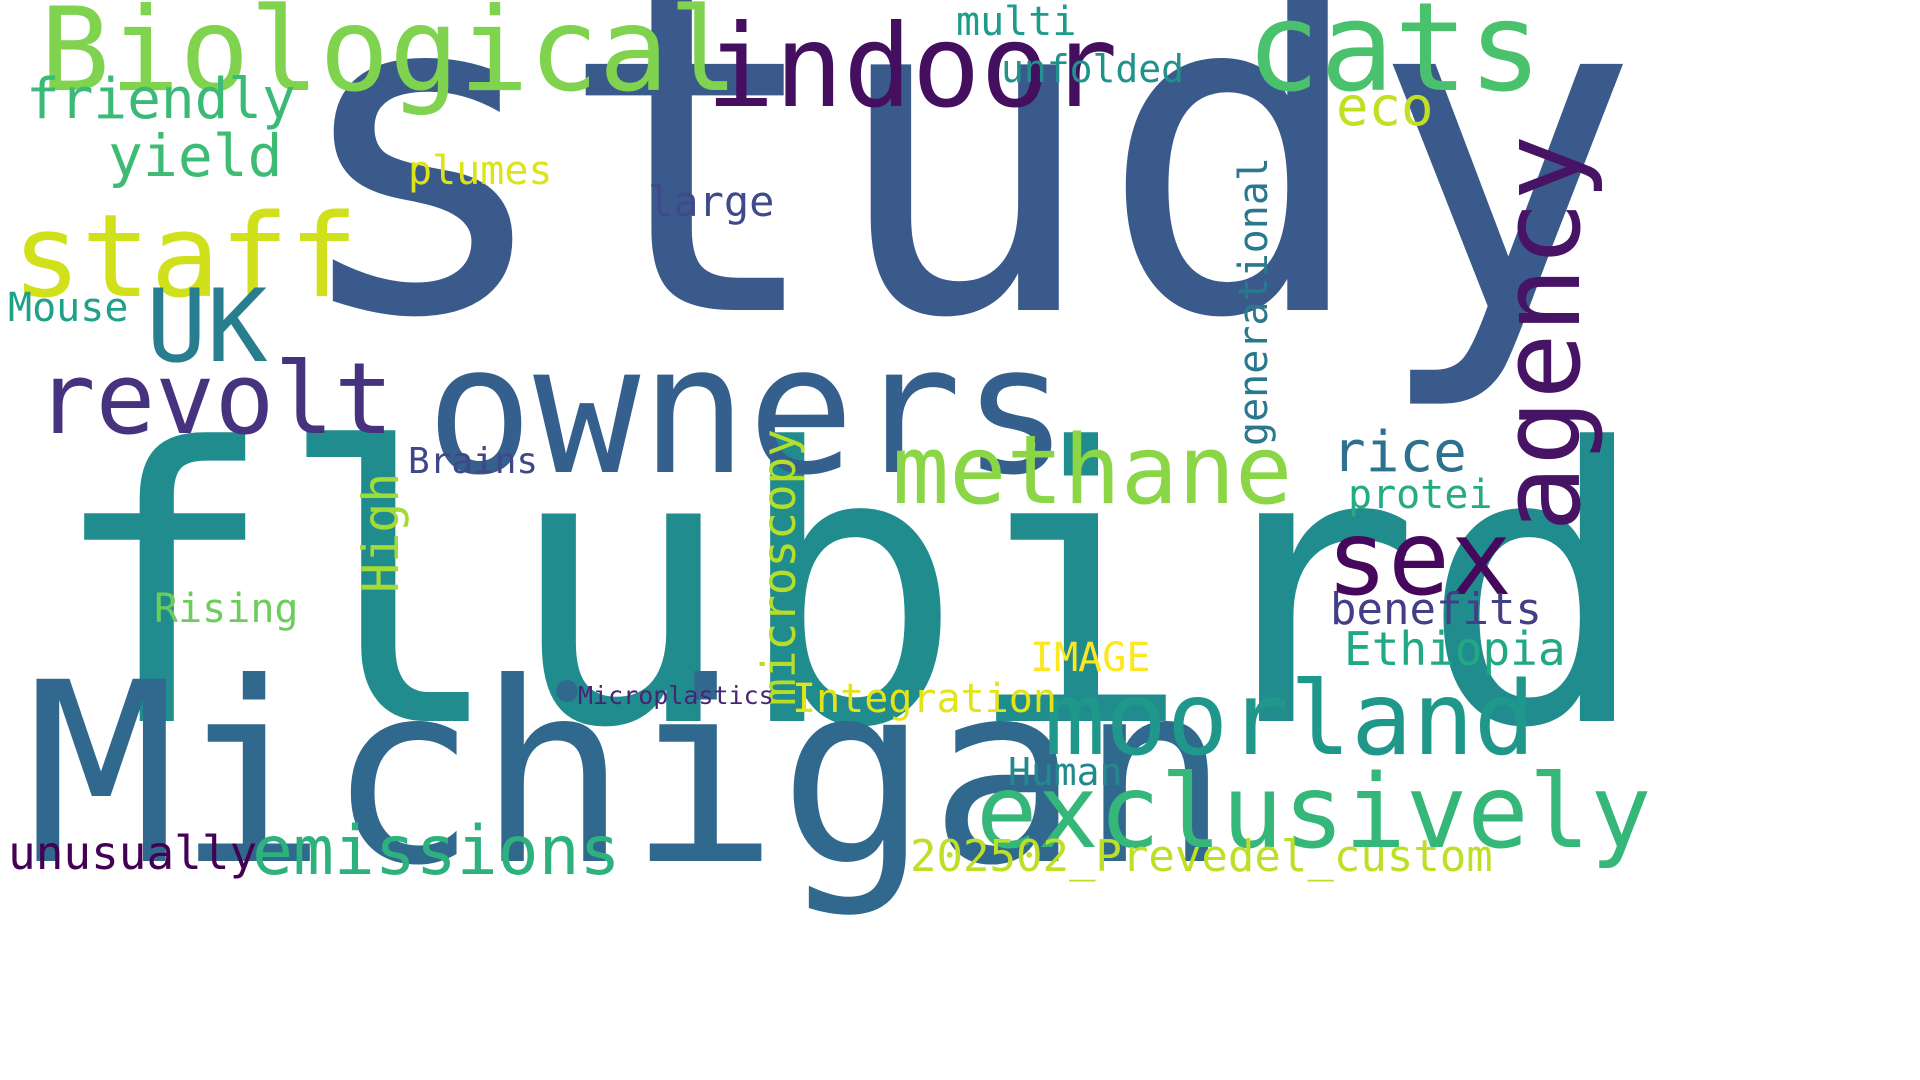 Image resolution: width=1920 pixels, height=1080 pixels. I want to click on word-emissions: emissions, so click(436, 851).